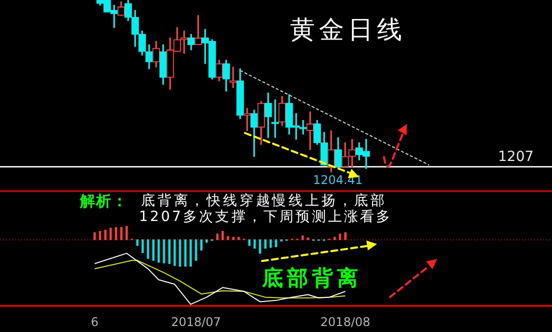 The width and height of the screenshot is (552, 332). Describe the element at coordinates (94, 321) in the screenshot. I see `x-tick-label: 6` at that location.